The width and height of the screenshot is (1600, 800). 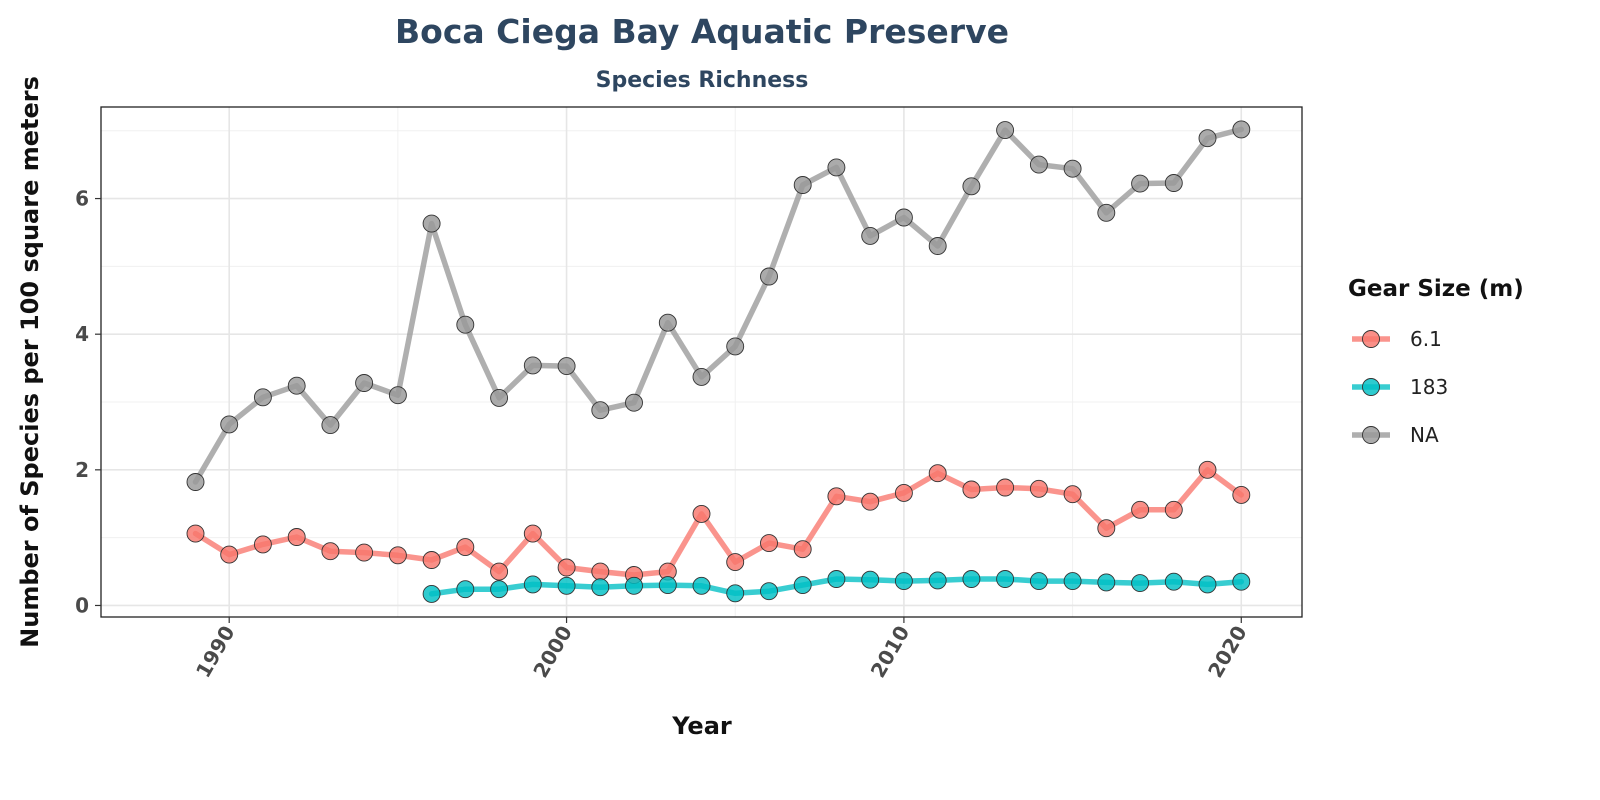 I want to click on chart-subtitle: Species Richness, so click(x=702, y=80).